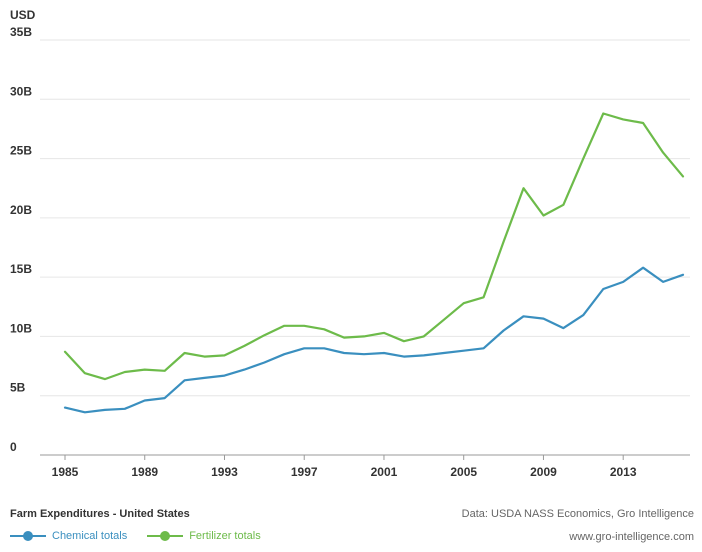 Image resolution: width=702 pixels, height=552 pixels. Describe the element at coordinates (384, 472) in the screenshot. I see `x-tick-label: 2001` at that location.